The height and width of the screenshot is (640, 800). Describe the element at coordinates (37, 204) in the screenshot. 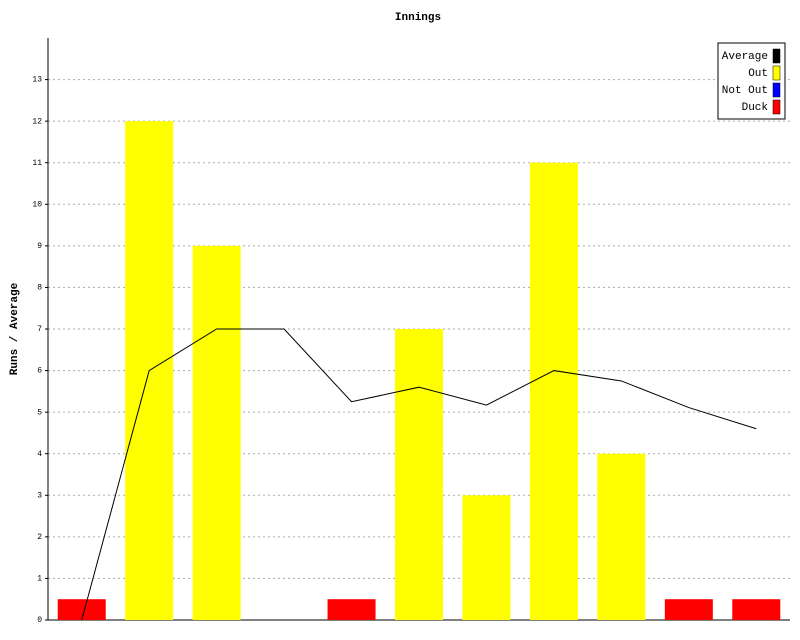

I see `y-tick-label: 10` at that location.